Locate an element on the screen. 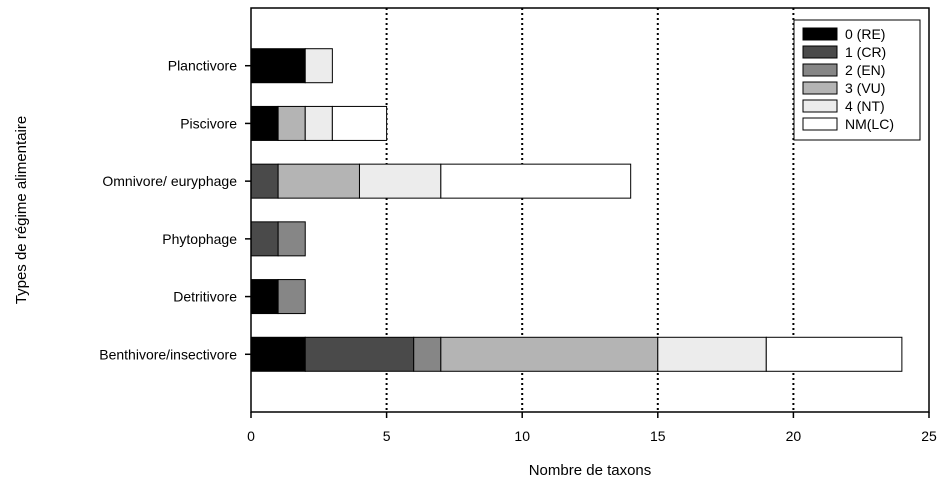 The height and width of the screenshot is (485, 939). x-tick-label-15: 15 is located at coordinates (658, 436).